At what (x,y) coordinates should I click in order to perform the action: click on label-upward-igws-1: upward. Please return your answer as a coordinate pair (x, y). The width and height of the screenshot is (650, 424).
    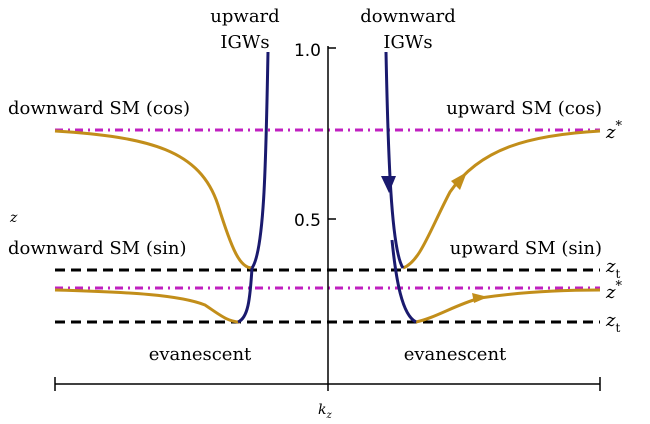
    Looking at the image, I should click on (244, 16).